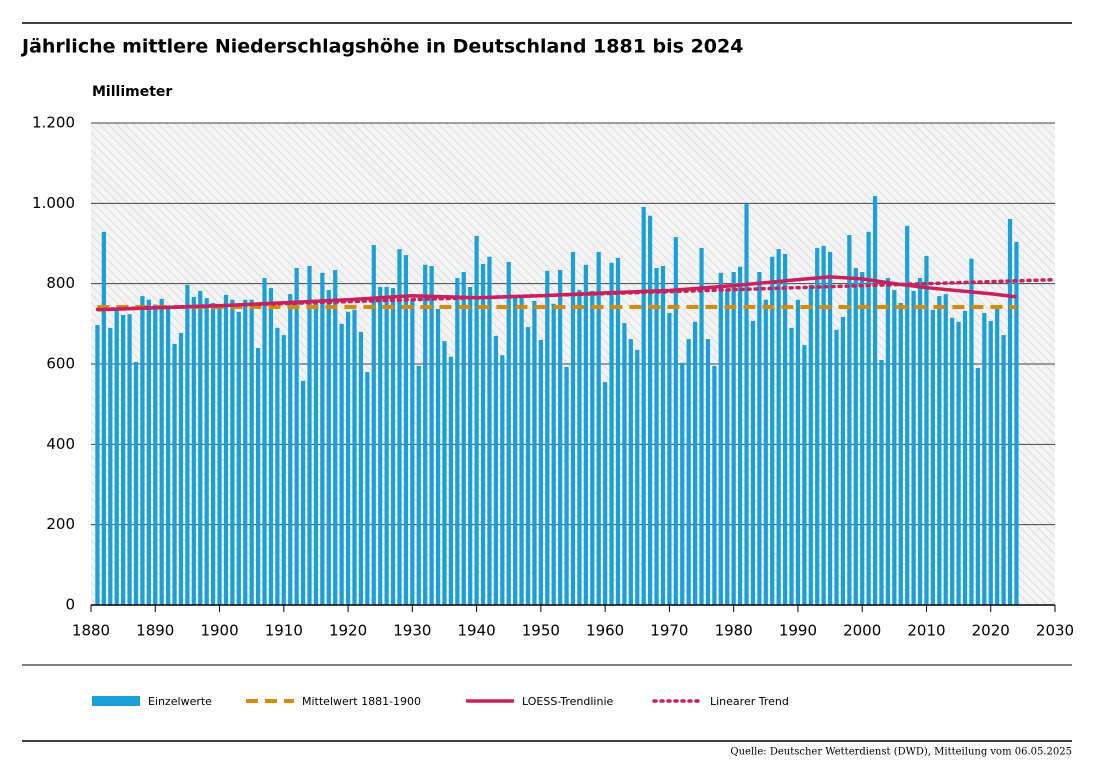  Describe the element at coordinates (568, 701) in the screenshot. I see `legend-label: LOESS-Trendlinie` at that location.